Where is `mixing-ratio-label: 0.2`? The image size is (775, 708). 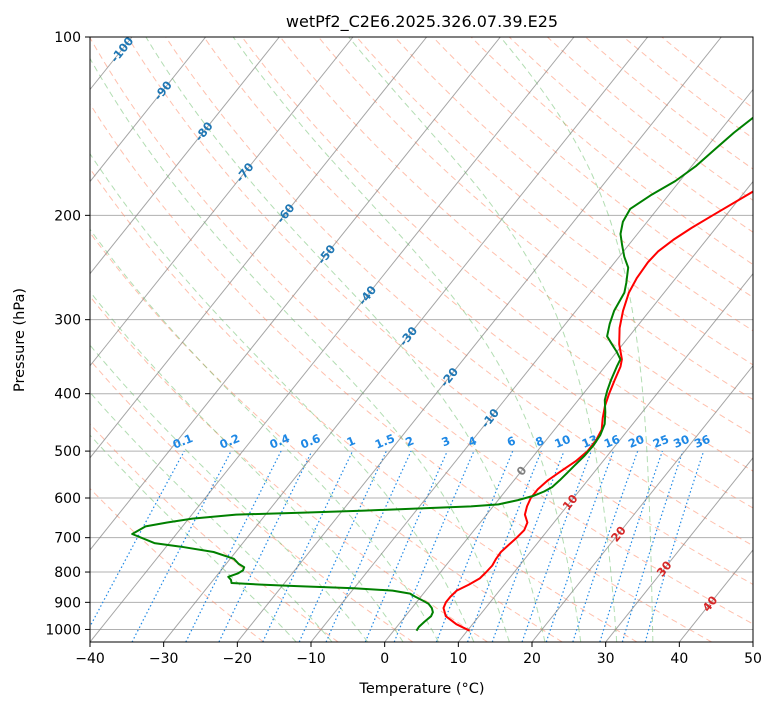
mixing-ratio-label: 0.2 is located at coordinates (230, 441).